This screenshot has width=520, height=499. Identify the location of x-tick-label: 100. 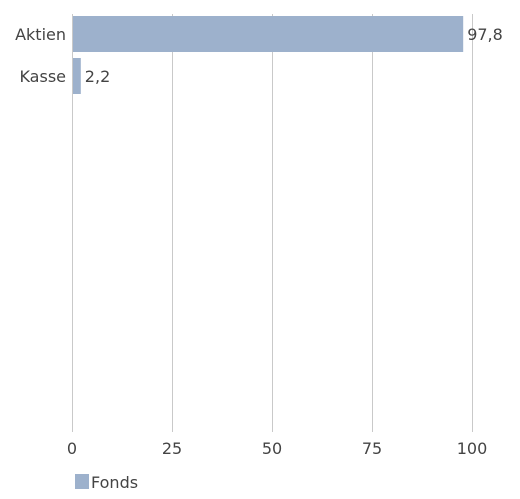
(472, 448).